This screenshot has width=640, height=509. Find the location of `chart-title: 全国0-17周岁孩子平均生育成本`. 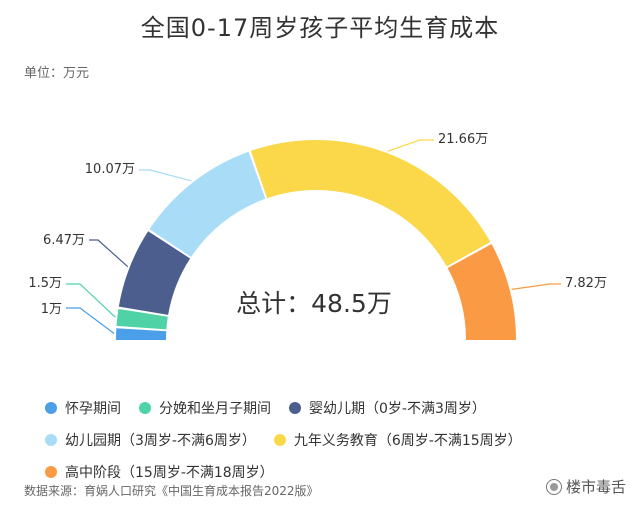

chart-title: 全国0-17周岁孩子平均生育成本 is located at coordinates (320, 28).